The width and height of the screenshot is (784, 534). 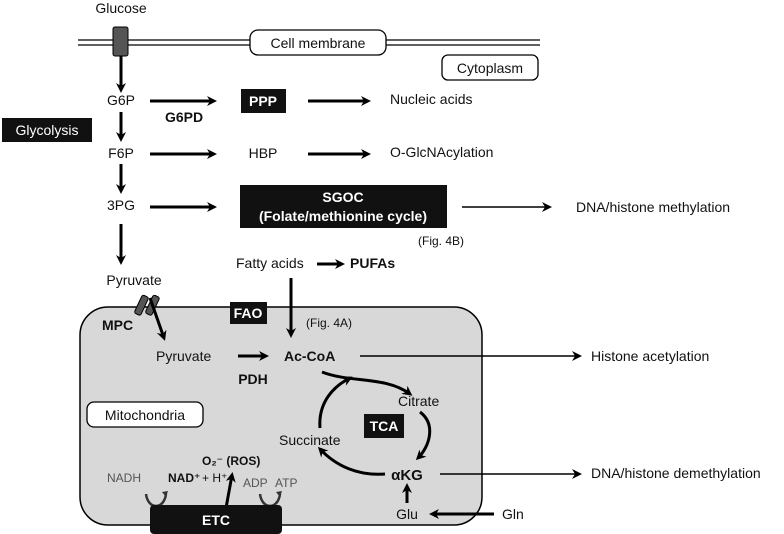 I want to click on tca-label: TCA, so click(x=384, y=426).